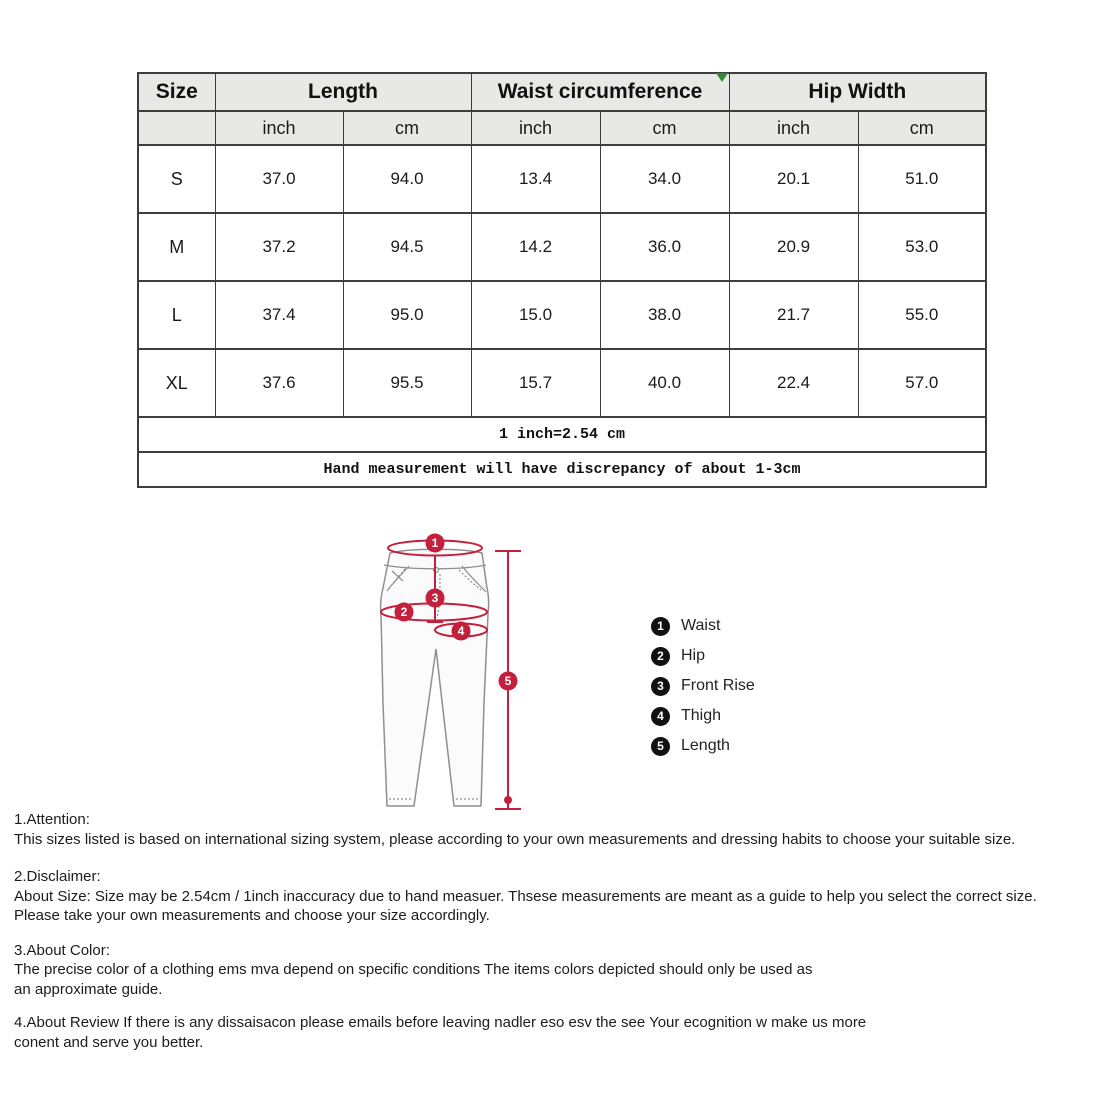  What do you see at coordinates (57, 876) in the screenshot?
I see `section-heading: 2.Disclaimer:` at bounding box center [57, 876].